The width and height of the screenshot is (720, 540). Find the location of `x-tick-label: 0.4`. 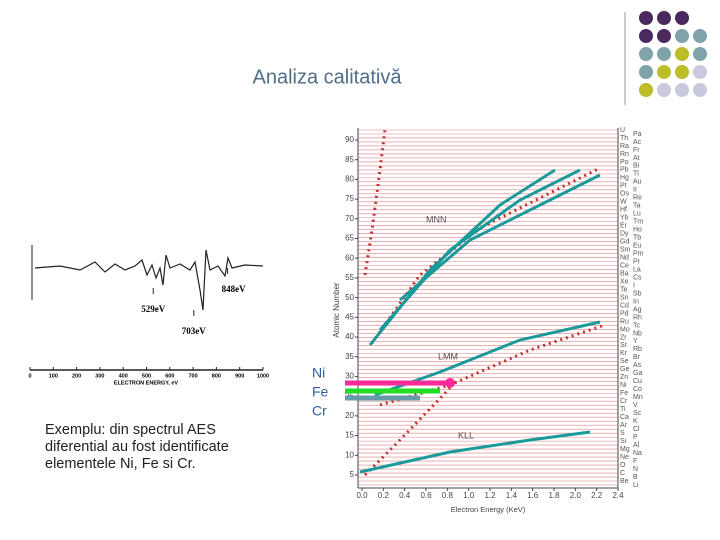

x-tick-label: 0.4 is located at coordinates (405, 495).